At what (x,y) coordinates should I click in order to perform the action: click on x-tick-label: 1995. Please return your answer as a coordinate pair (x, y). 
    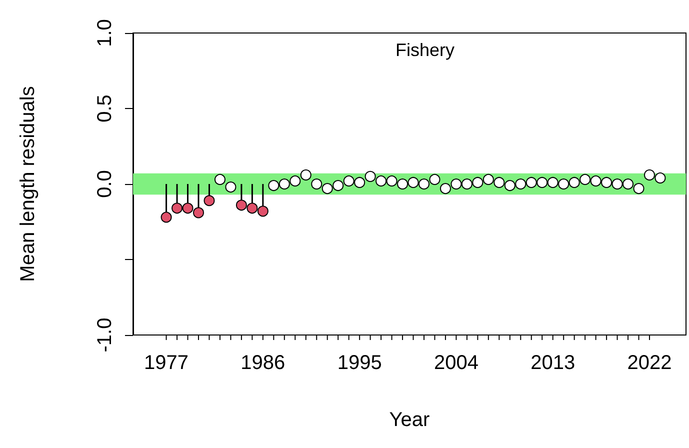
    Looking at the image, I should click on (359, 363).